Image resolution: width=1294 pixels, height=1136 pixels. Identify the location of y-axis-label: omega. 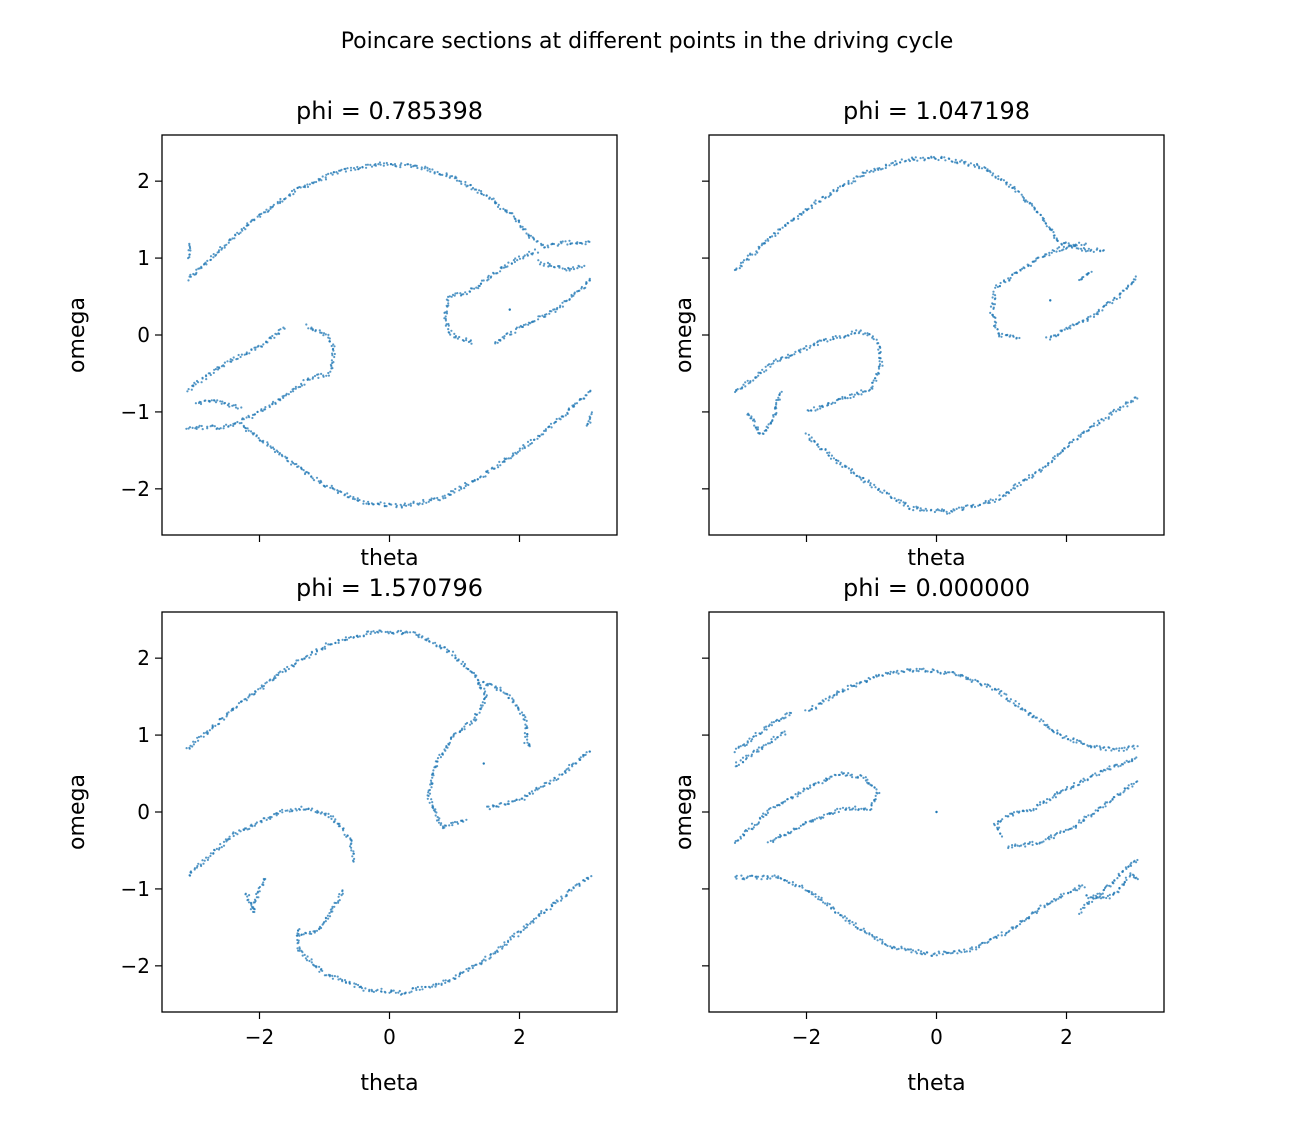
(684, 335).